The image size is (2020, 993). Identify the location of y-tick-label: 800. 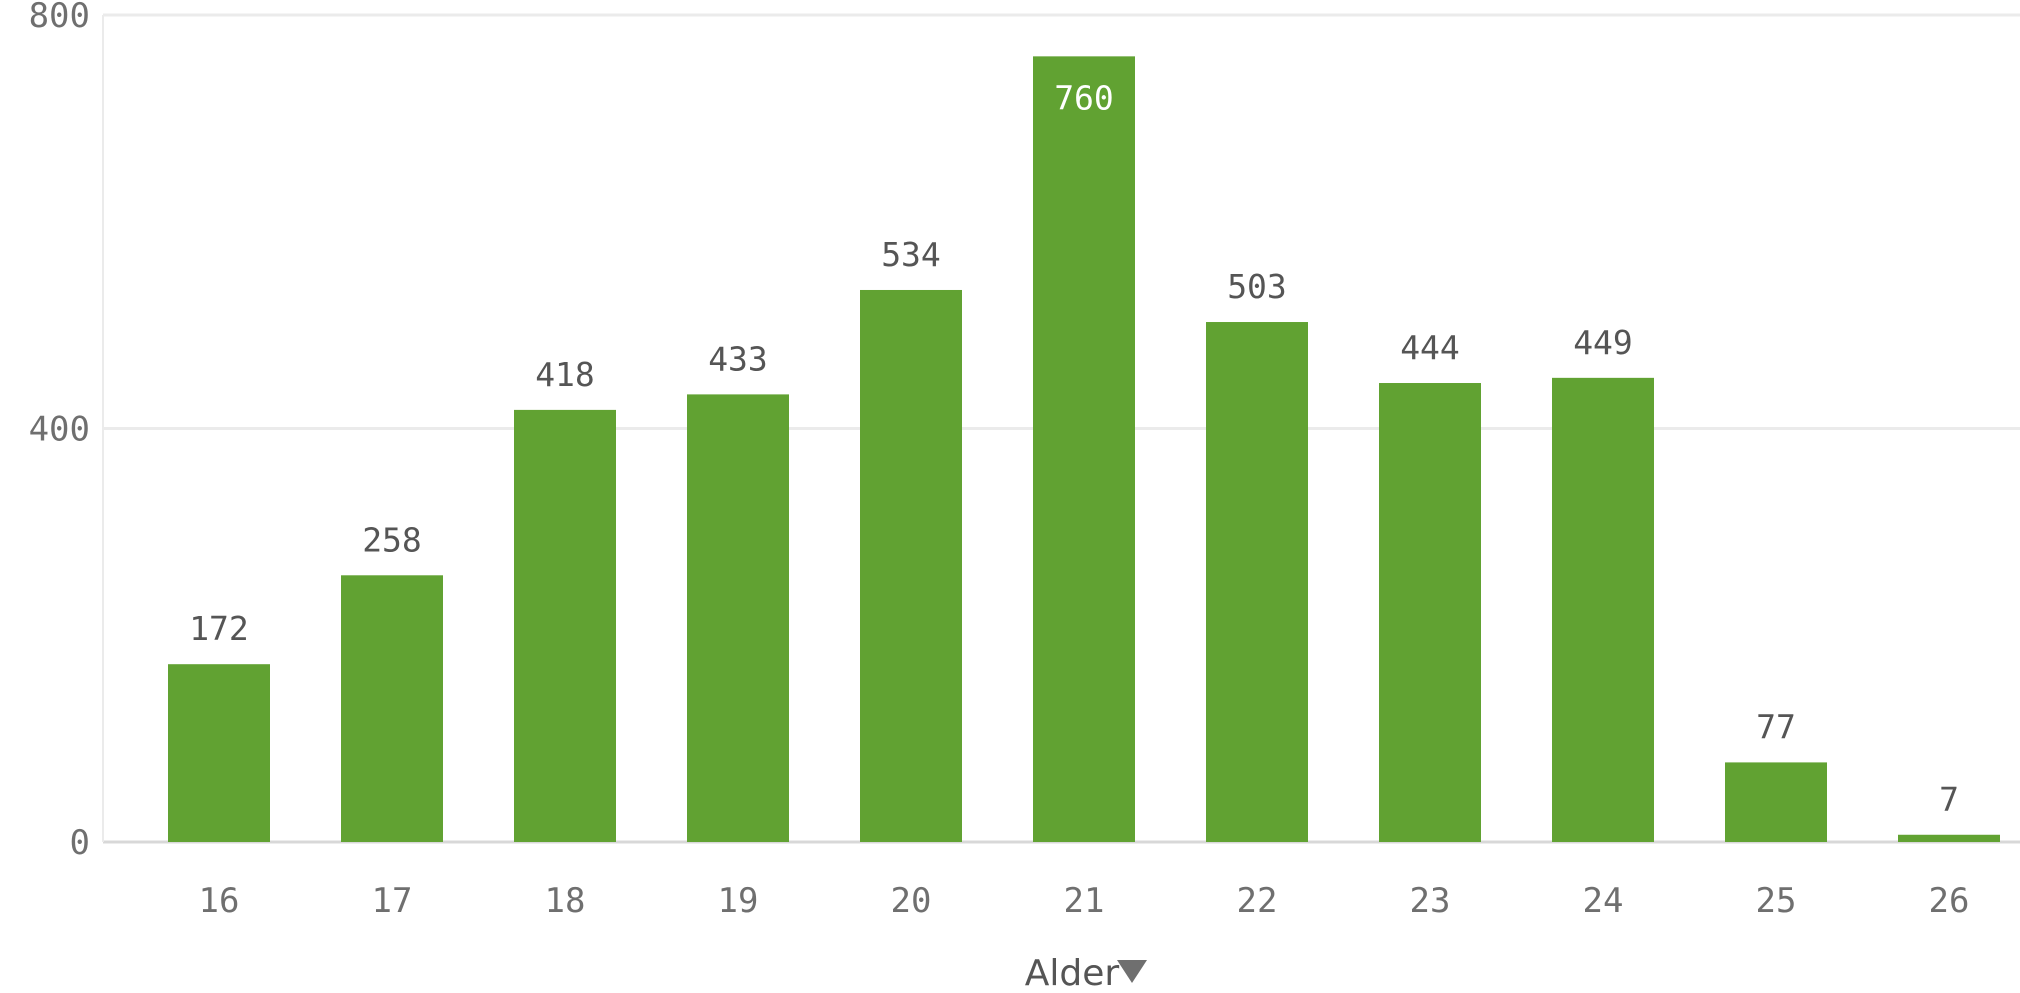
(59, 18).